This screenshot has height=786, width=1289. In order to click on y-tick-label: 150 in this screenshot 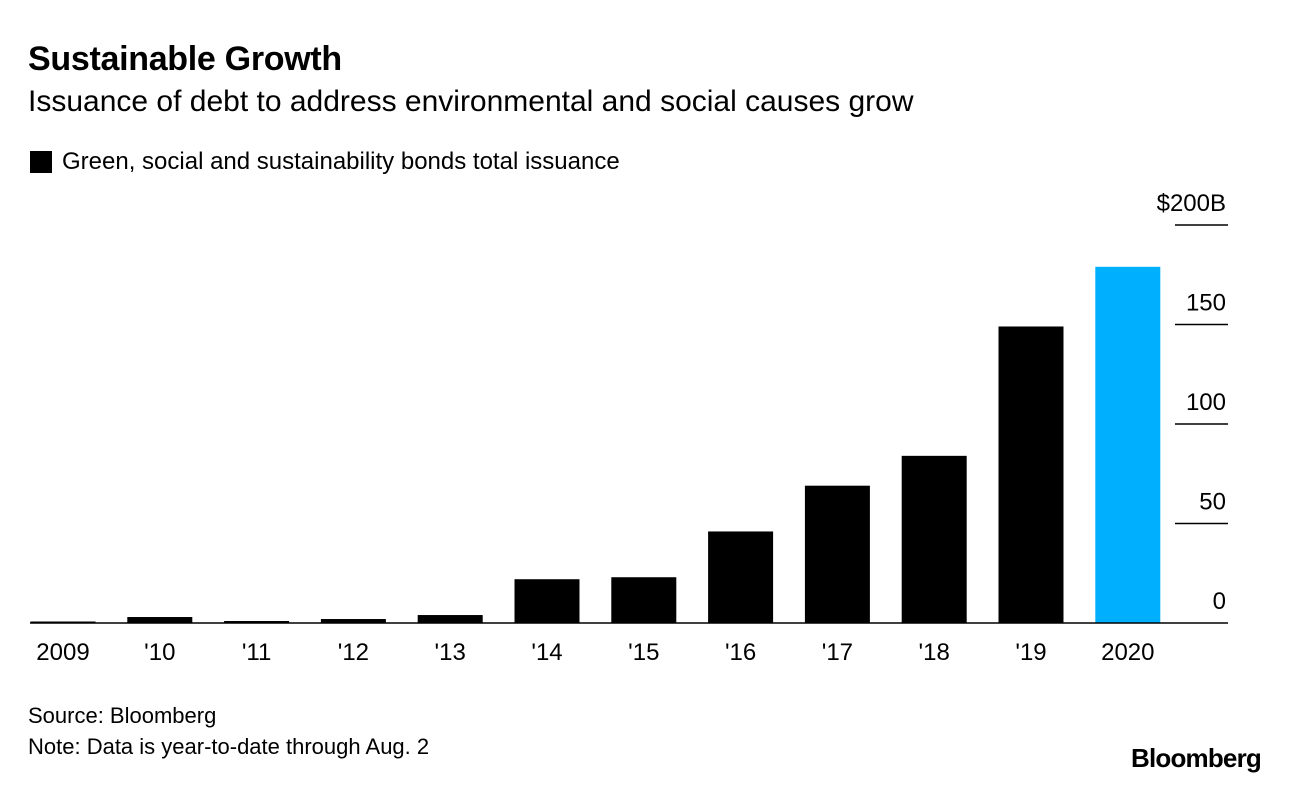, I will do `click(1206, 303)`.